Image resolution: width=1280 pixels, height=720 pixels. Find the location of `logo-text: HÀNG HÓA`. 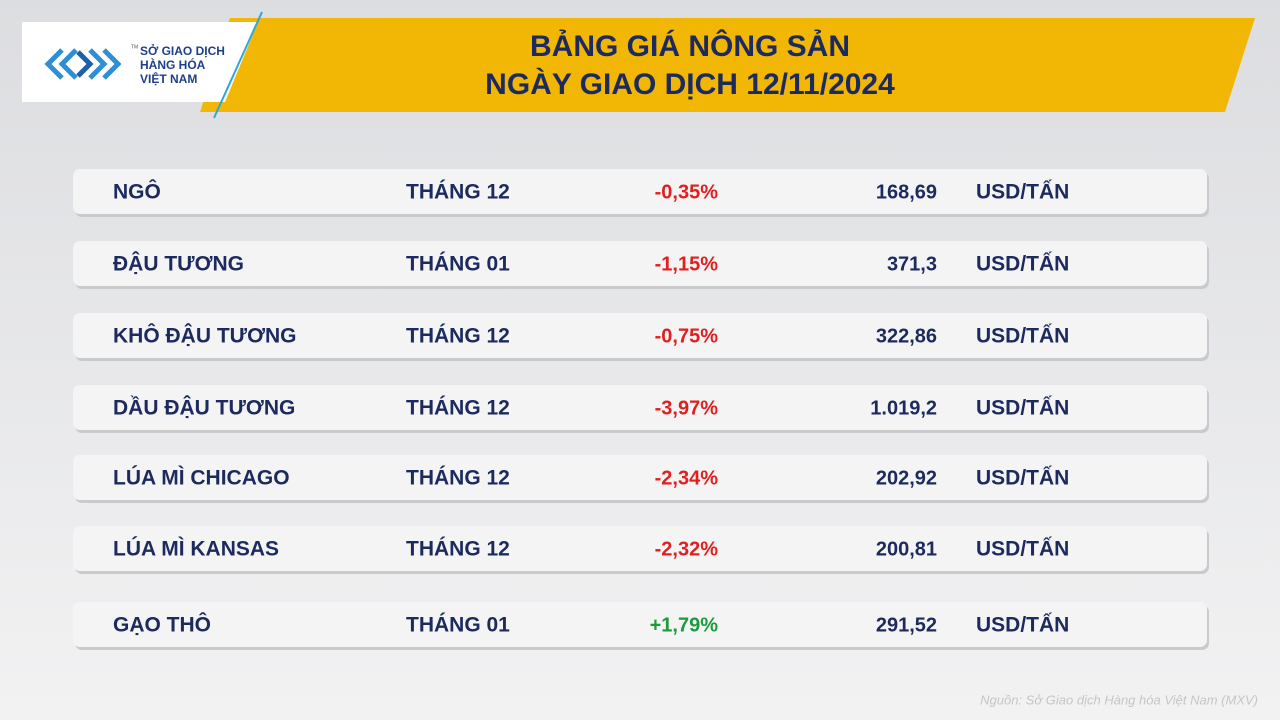

logo-text: HÀNG HÓA is located at coordinates (173, 64).